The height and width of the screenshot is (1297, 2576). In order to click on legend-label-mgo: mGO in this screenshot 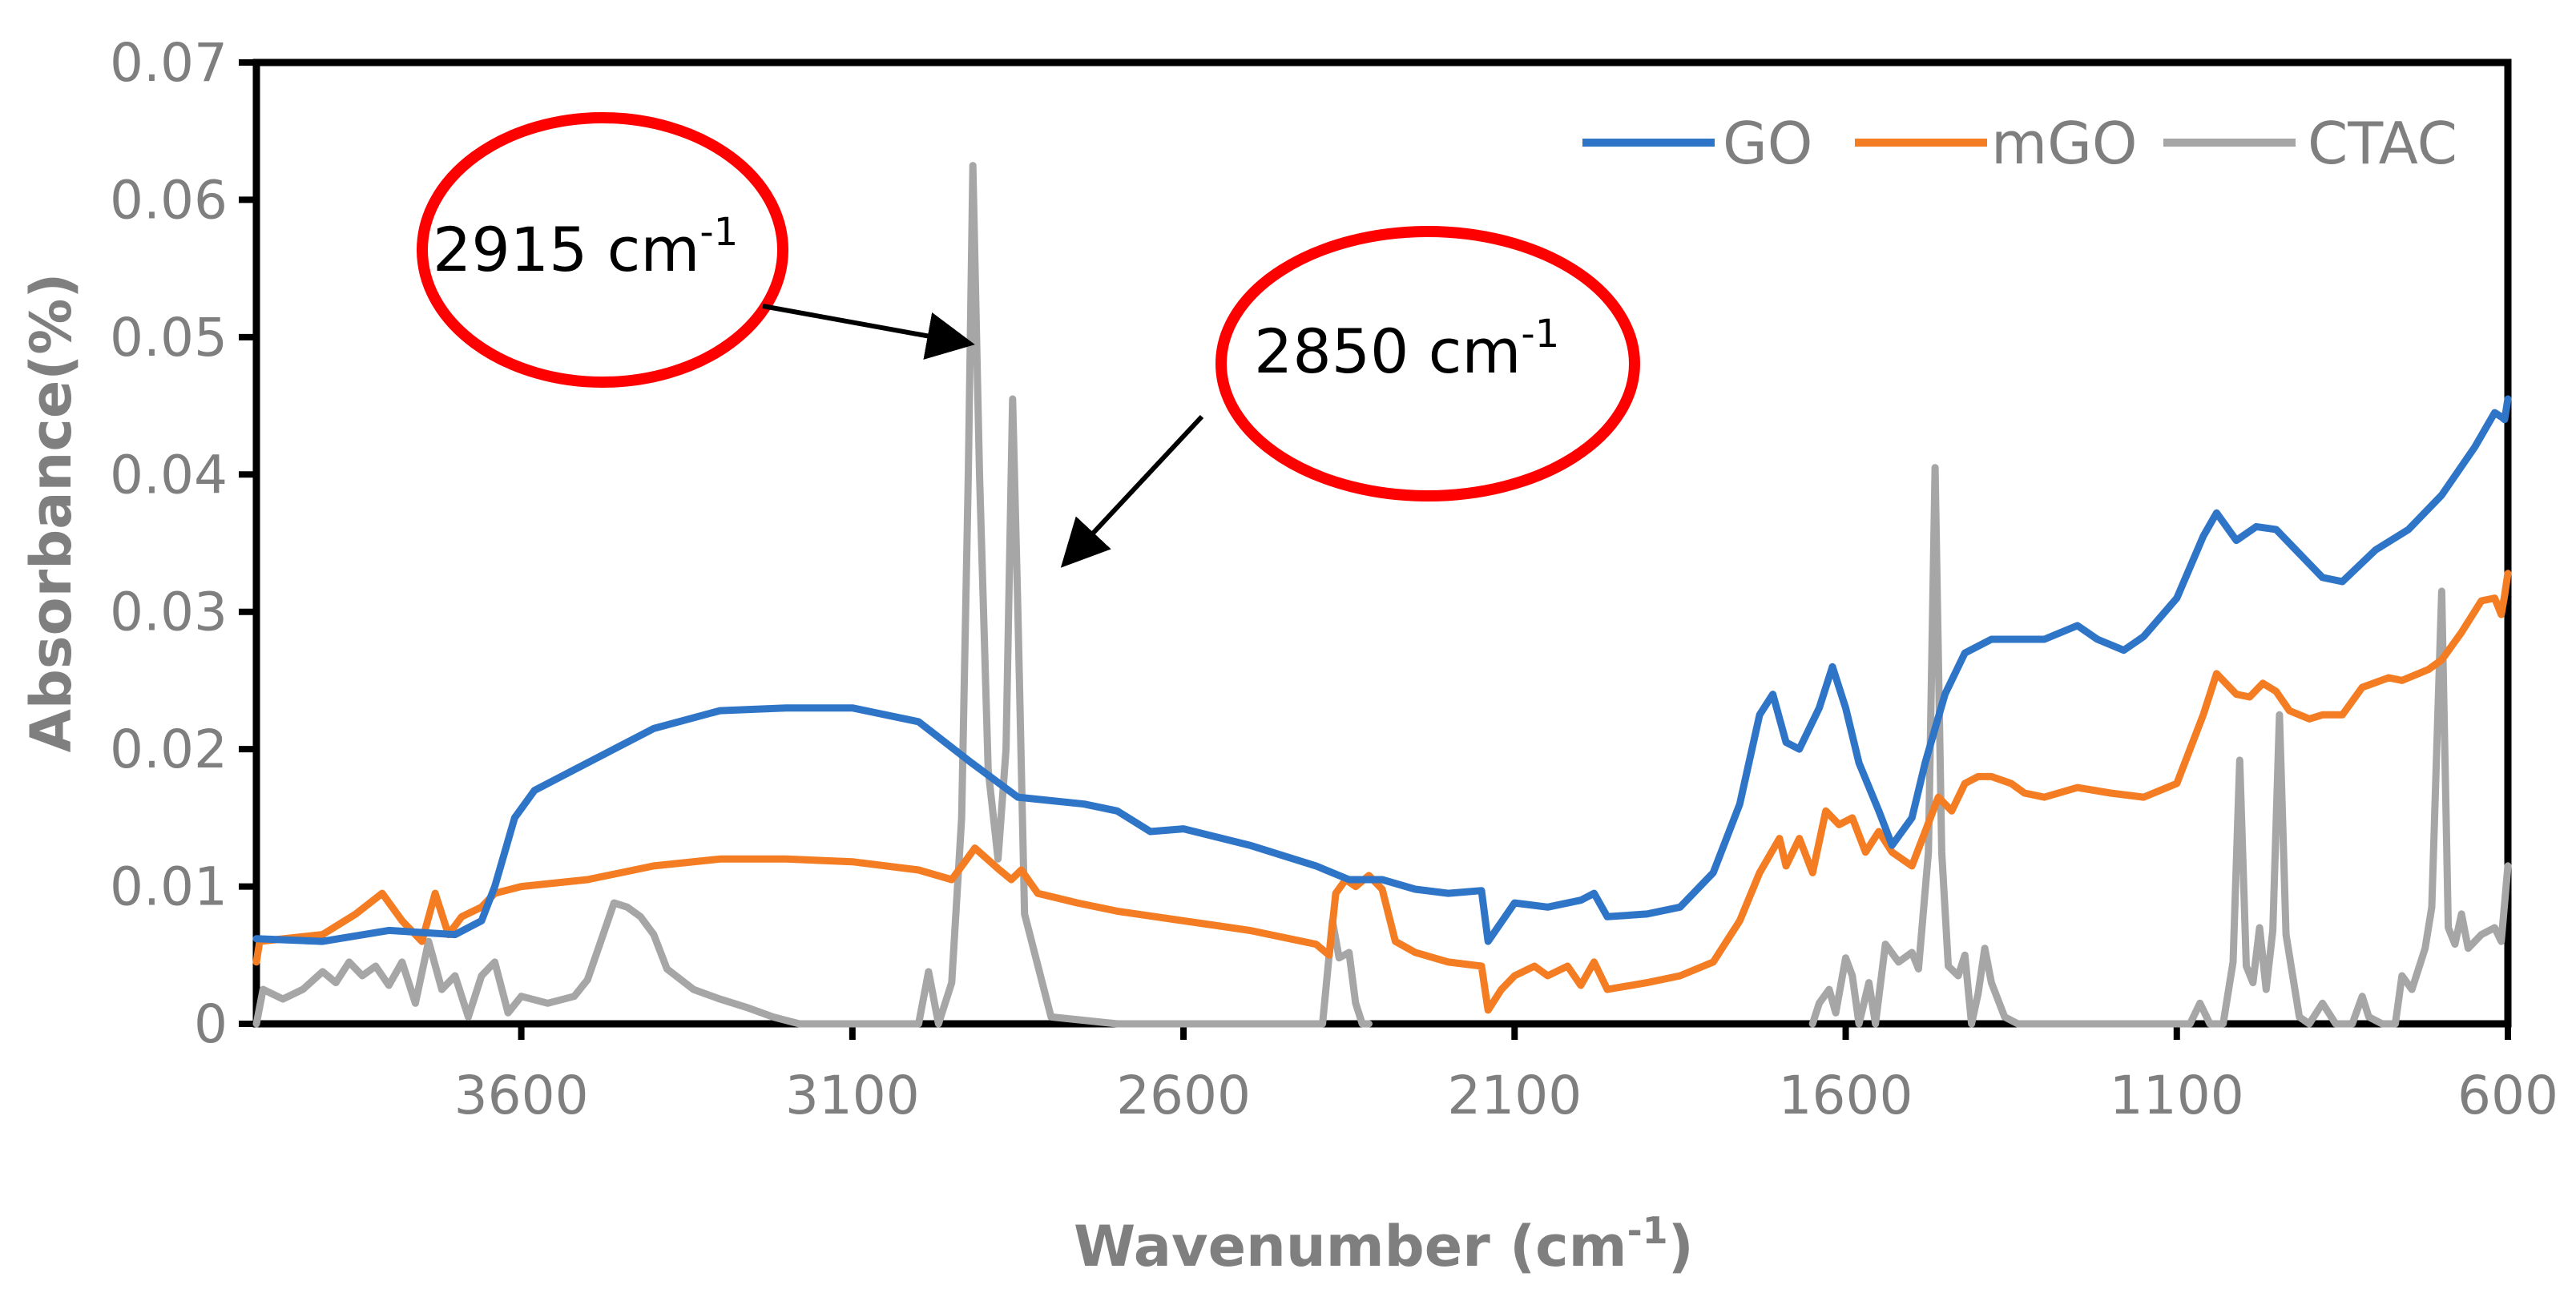, I will do `click(2064, 143)`.